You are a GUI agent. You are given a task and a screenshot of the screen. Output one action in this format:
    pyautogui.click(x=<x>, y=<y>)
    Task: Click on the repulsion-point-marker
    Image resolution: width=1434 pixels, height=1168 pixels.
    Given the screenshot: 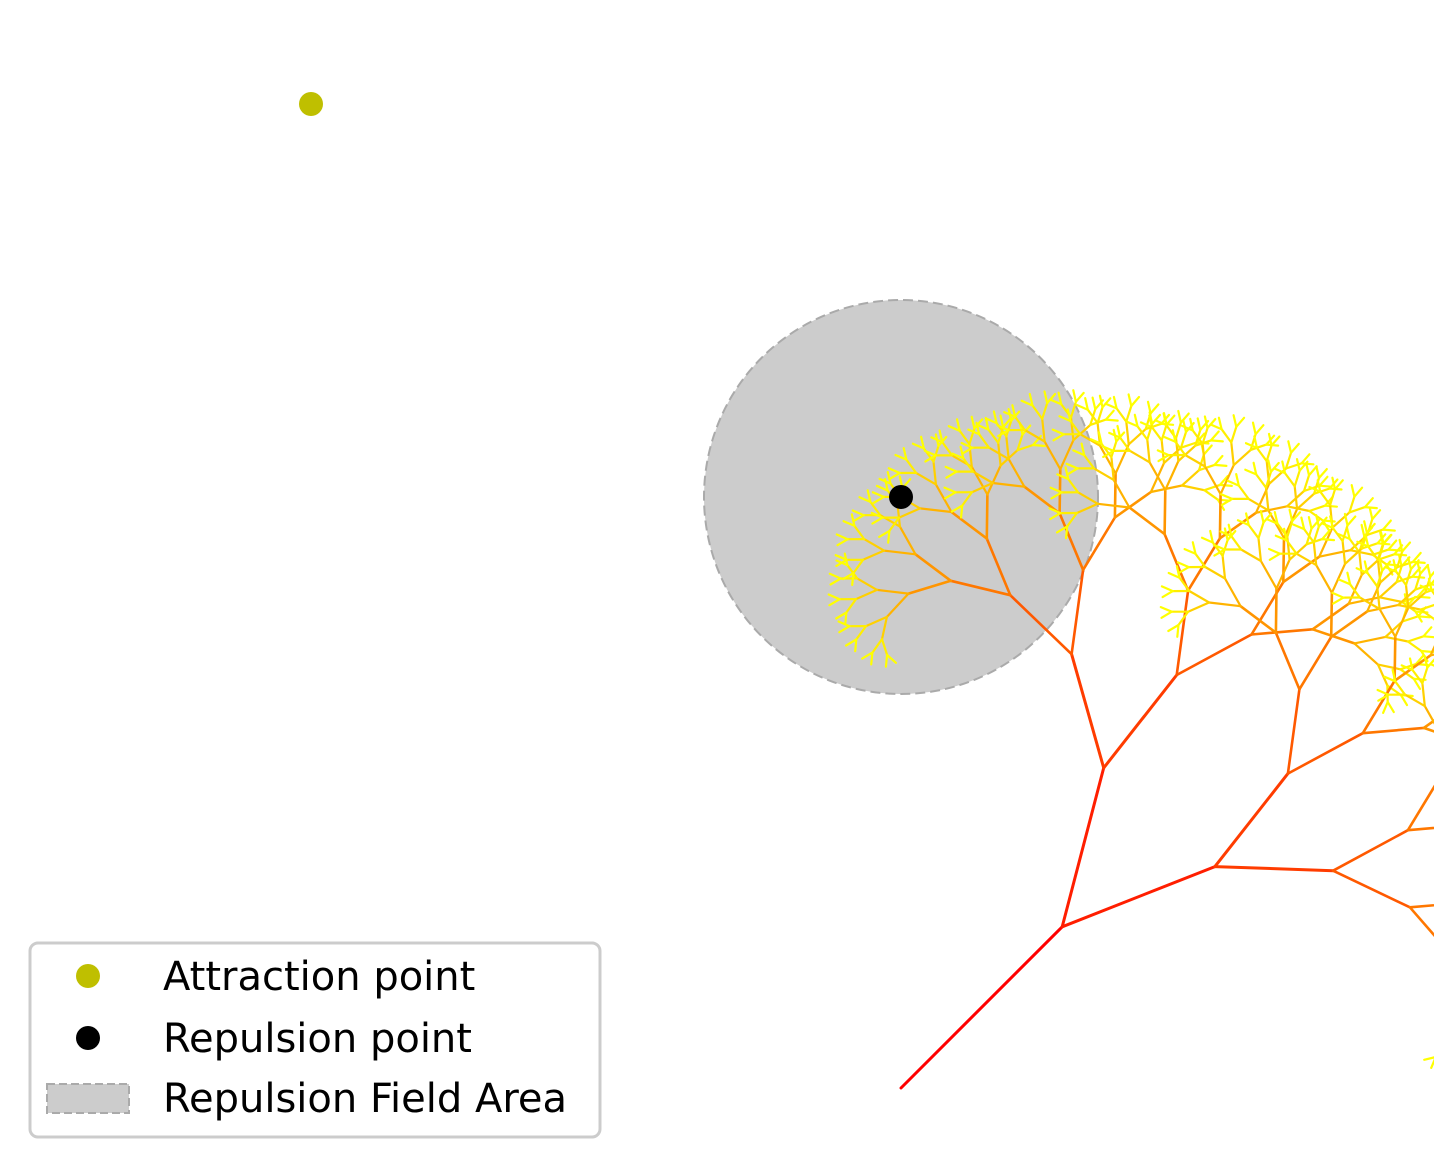 What is the action you would take?
    pyautogui.click(x=901, y=497)
    